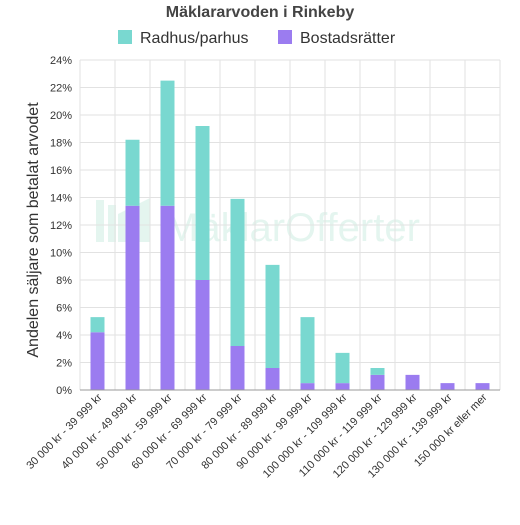 Image resolution: width=520 pixels, height=525 pixels. What do you see at coordinates (260, 12) in the screenshot?
I see `chart-title: Mäklararvoden i Rinkeby` at bounding box center [260, 12].